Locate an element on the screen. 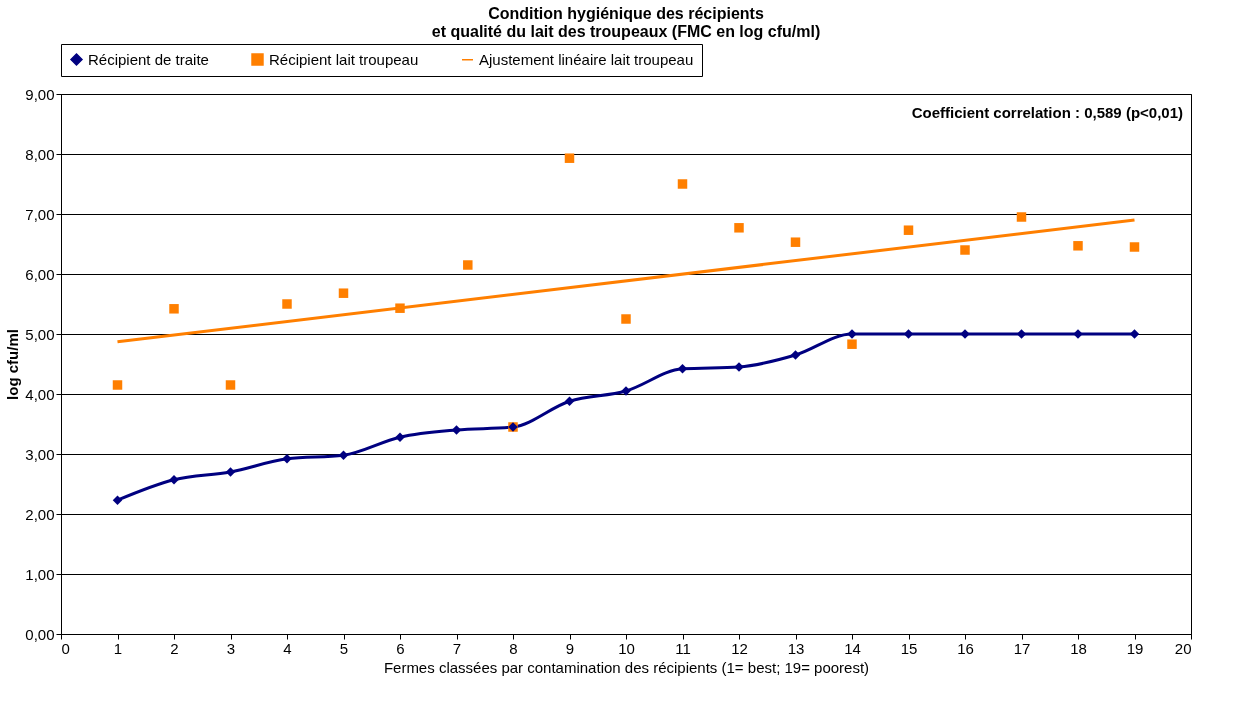  y-tick-label: 8,00 is located at coordinates (40, 154).